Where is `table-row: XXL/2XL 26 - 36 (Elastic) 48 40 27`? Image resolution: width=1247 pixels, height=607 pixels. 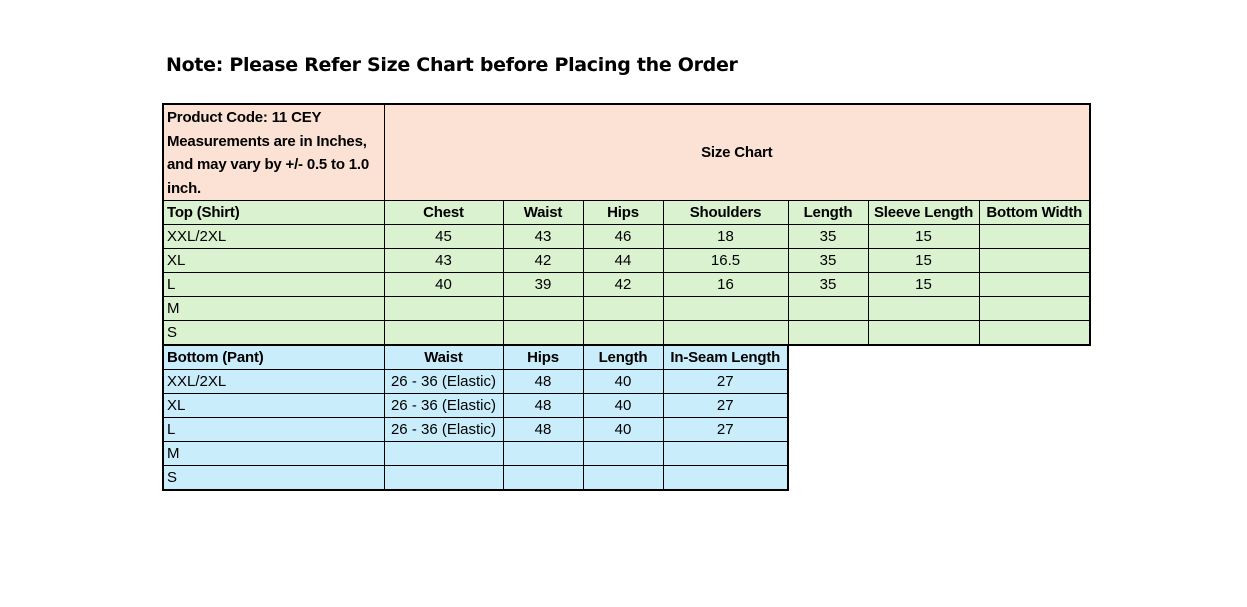
table-row: XXL/2XL 26 - 36 (Elastic) 48 40 27 is located at coordinates (475, 381).